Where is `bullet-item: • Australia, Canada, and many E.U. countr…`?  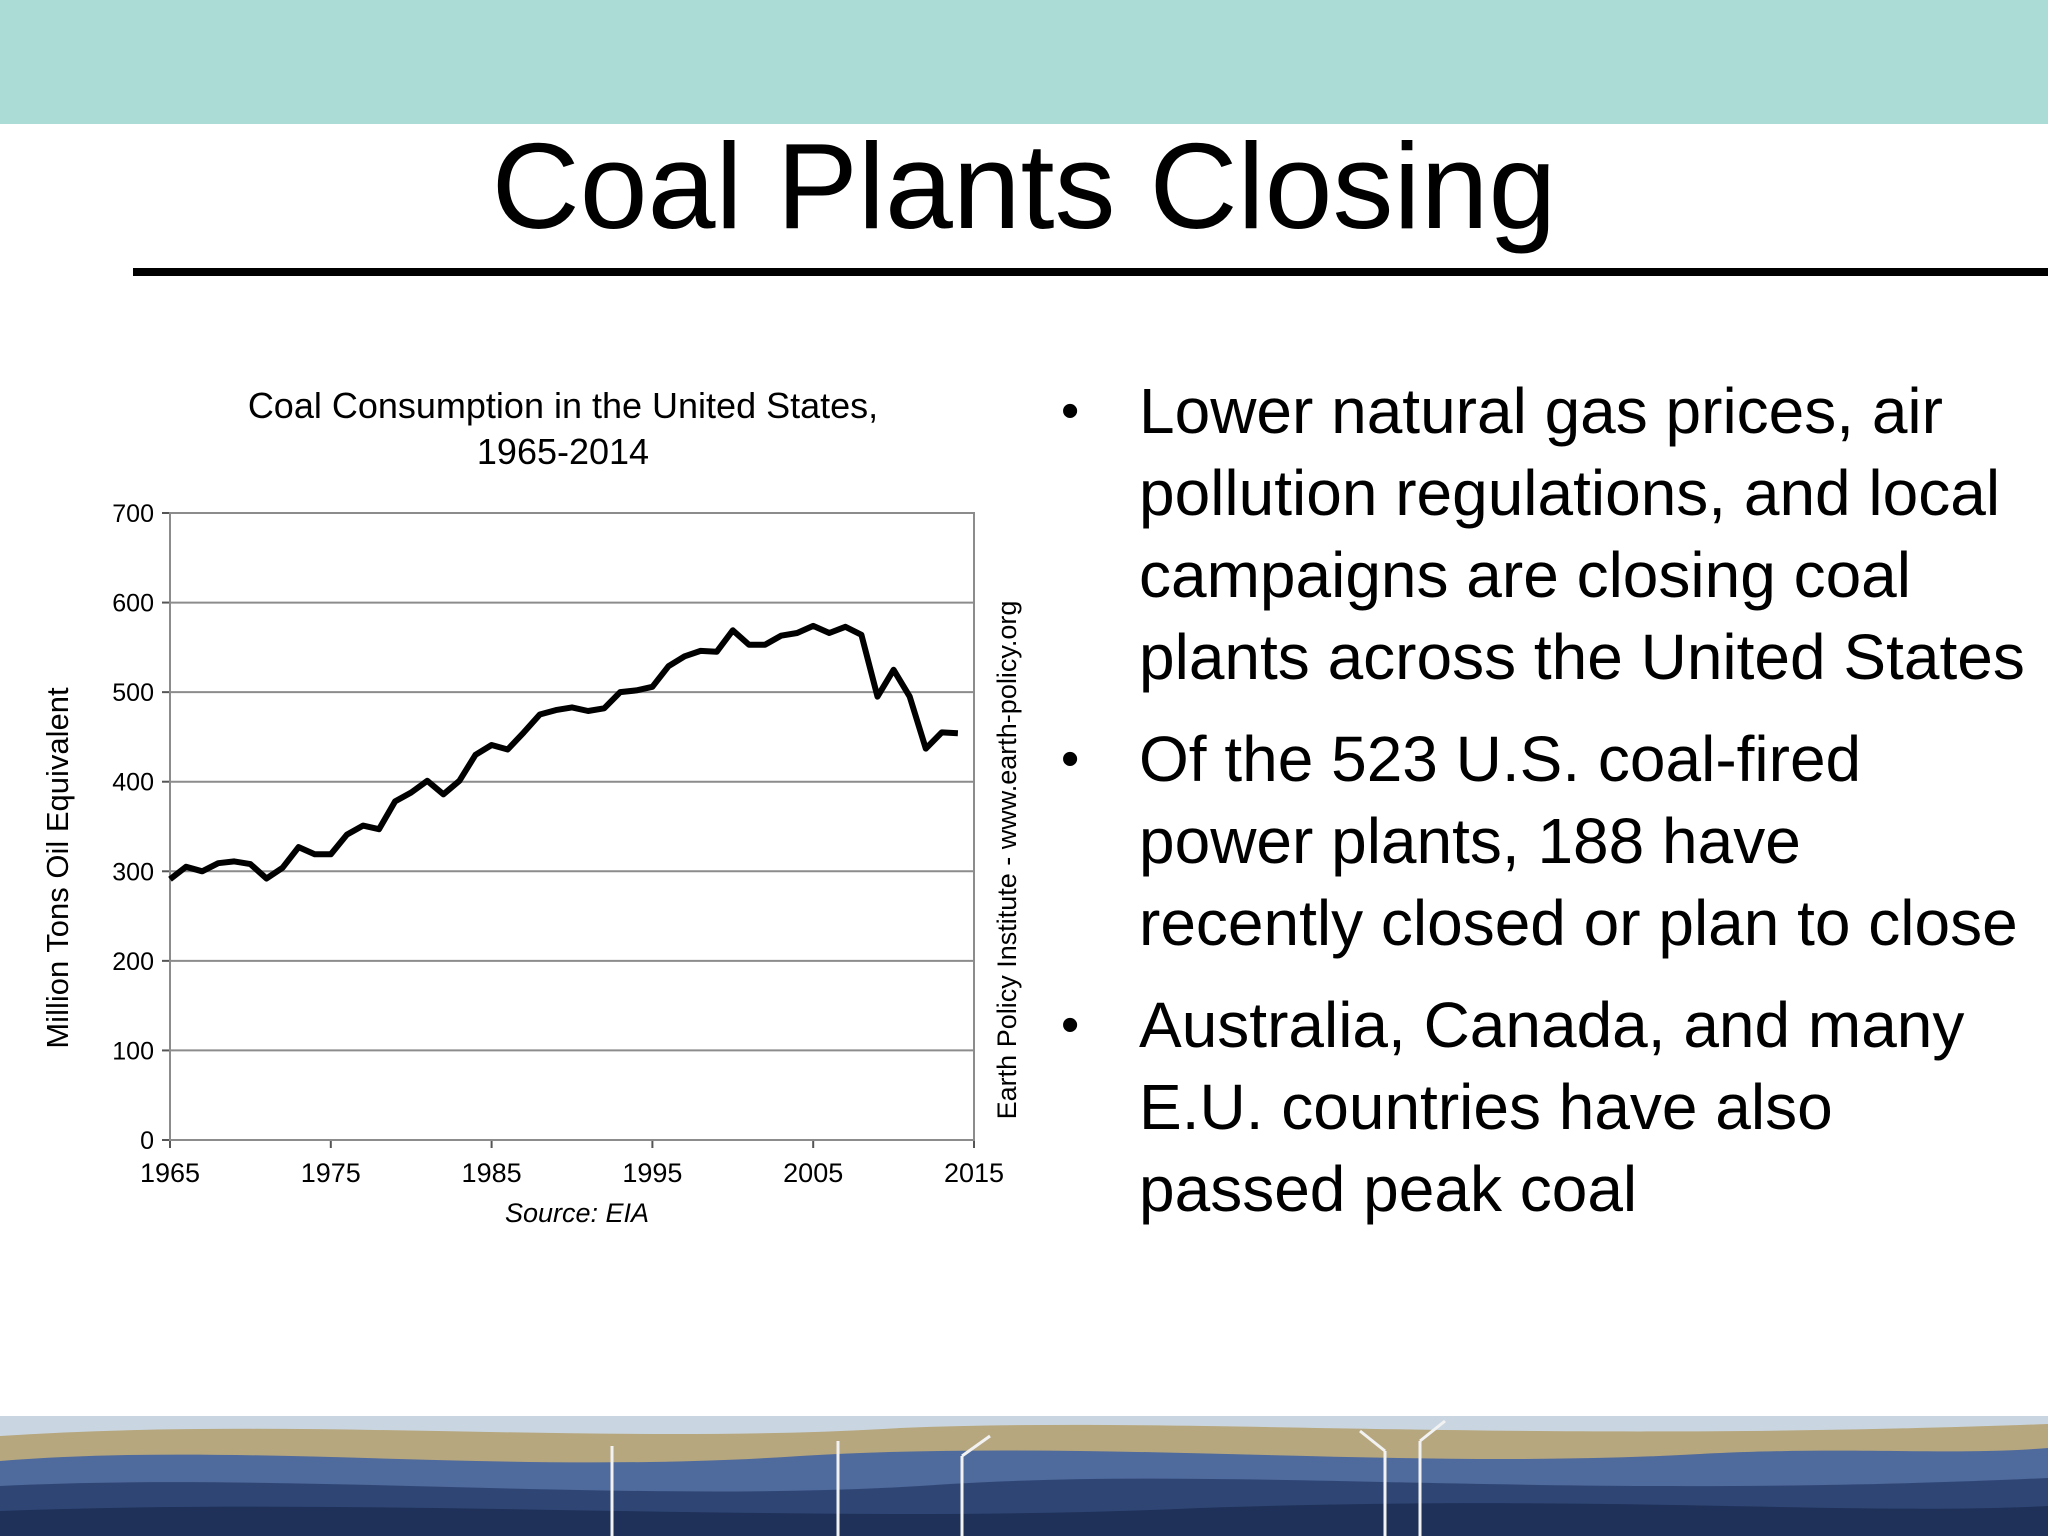 bullet-item: • Australia, Canada, and many E.U. countr… is located at coordinates (1545, 1107).